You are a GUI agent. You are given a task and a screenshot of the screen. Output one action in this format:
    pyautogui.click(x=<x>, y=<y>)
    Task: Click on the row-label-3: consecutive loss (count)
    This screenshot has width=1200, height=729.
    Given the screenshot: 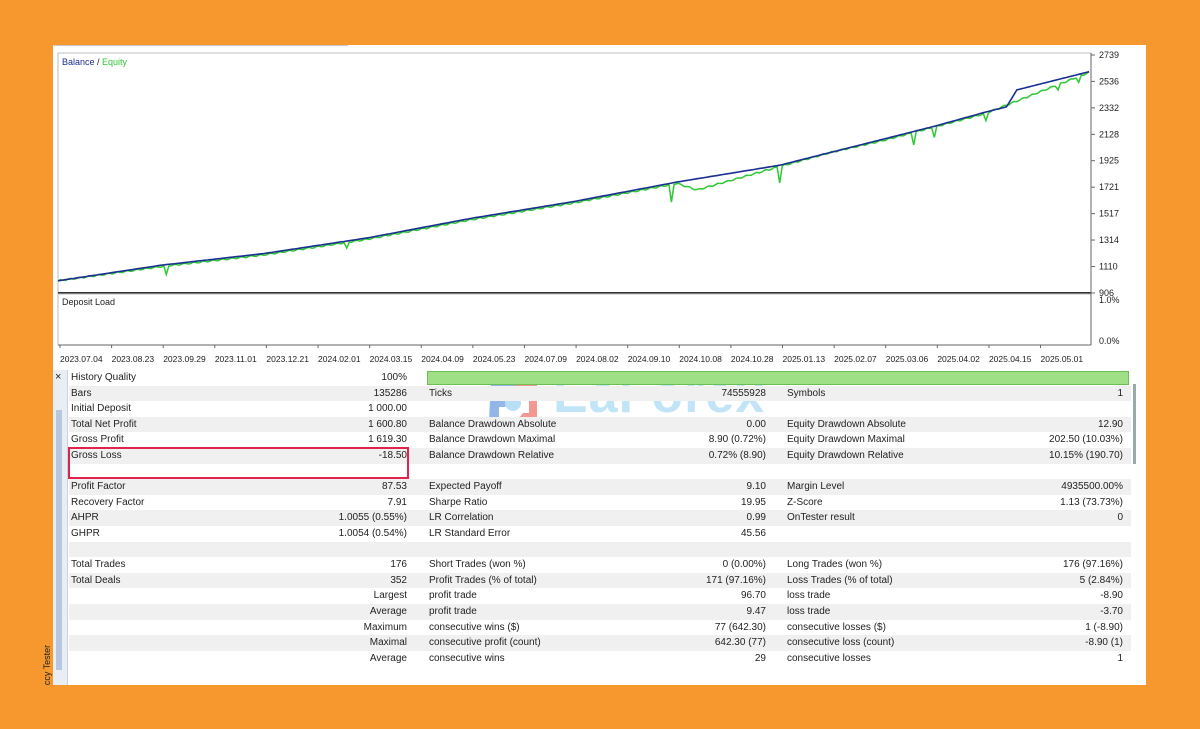 What is the action you would take?
    pyautogui.click(x=841, y=643)
    